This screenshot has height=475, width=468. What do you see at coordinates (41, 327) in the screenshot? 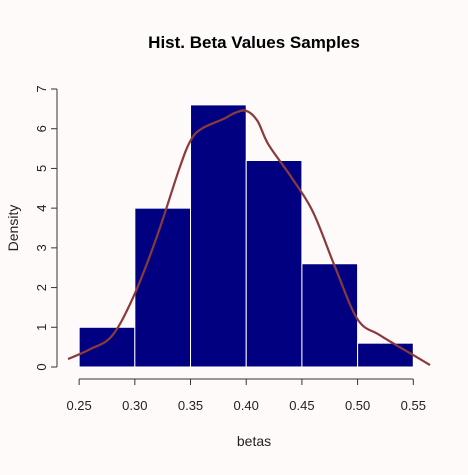
I see `y-tick-label-1: 1` at bounding box center [41, 327].